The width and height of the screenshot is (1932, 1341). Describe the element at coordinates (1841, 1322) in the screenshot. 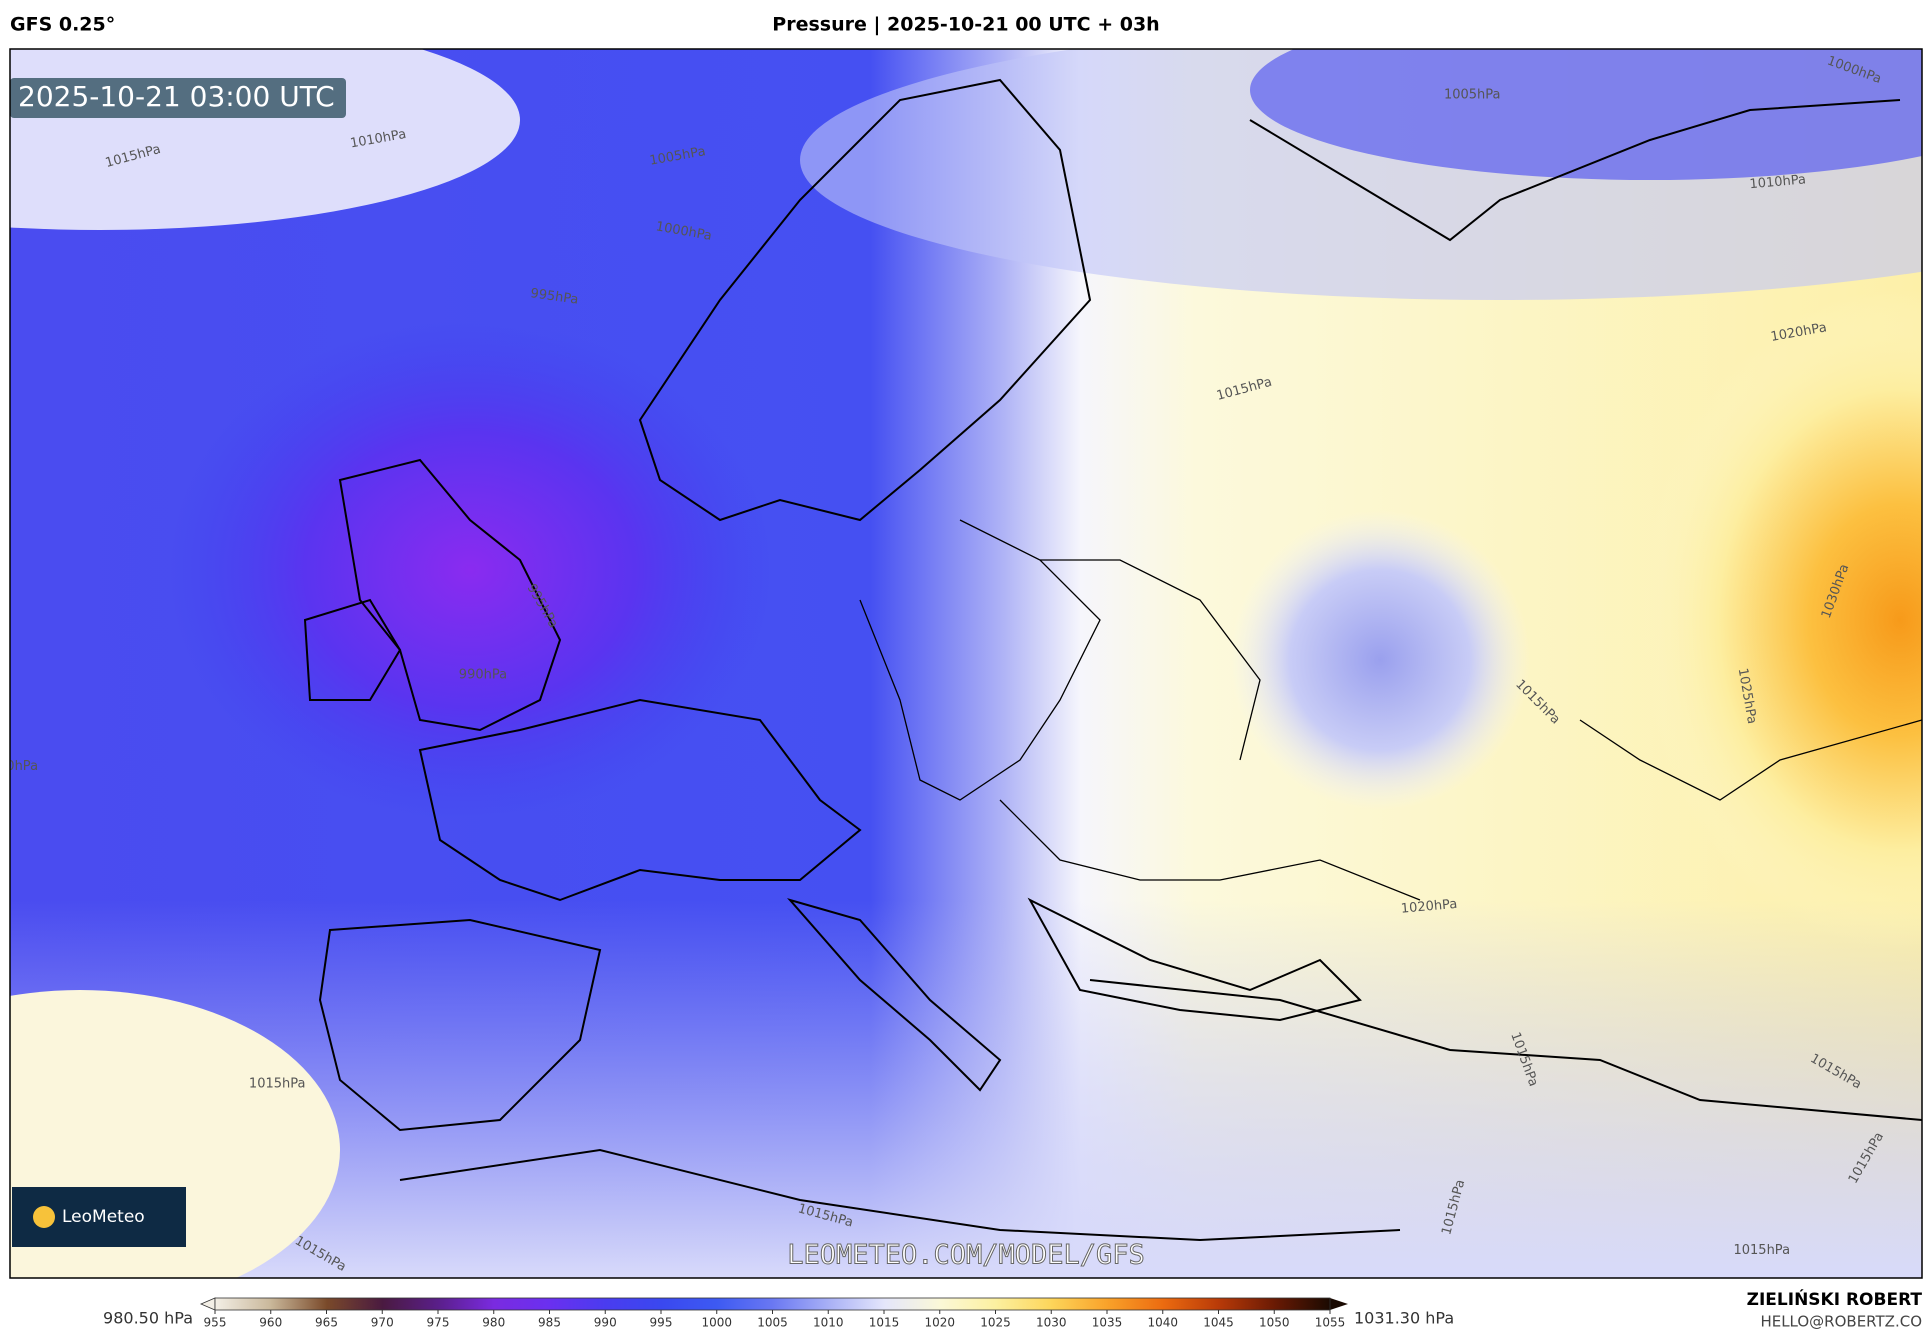

I see `credit-email: HELLO@ROBERTZ.CO` at that location.